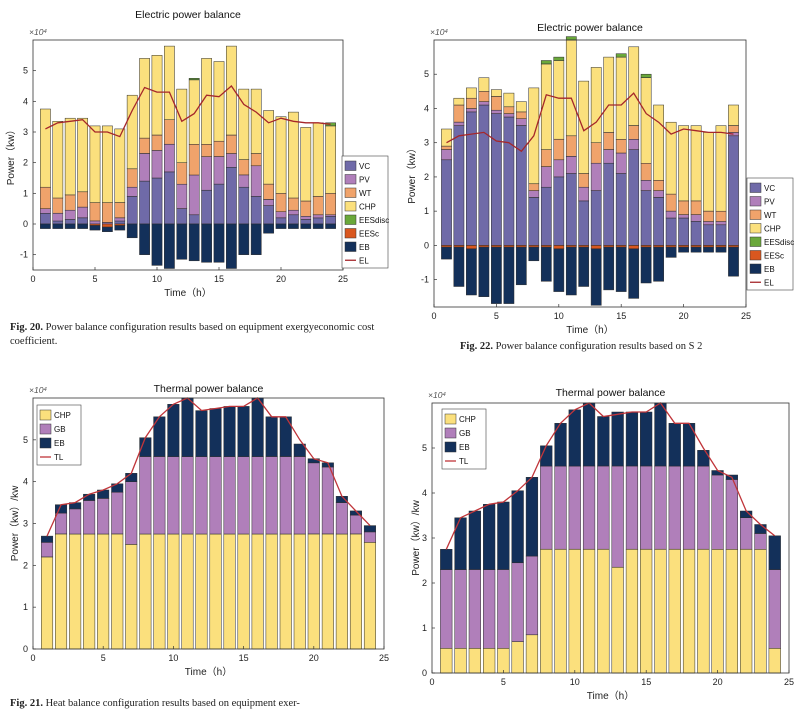  I want to click on legend-label-eesc: EESc, so click(369, 233).